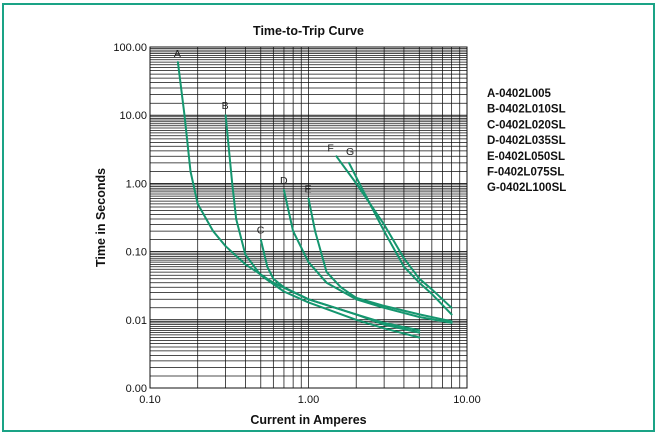 The image size is (659, 436). I want to click on curve-label-c: C, so click(261, 231).